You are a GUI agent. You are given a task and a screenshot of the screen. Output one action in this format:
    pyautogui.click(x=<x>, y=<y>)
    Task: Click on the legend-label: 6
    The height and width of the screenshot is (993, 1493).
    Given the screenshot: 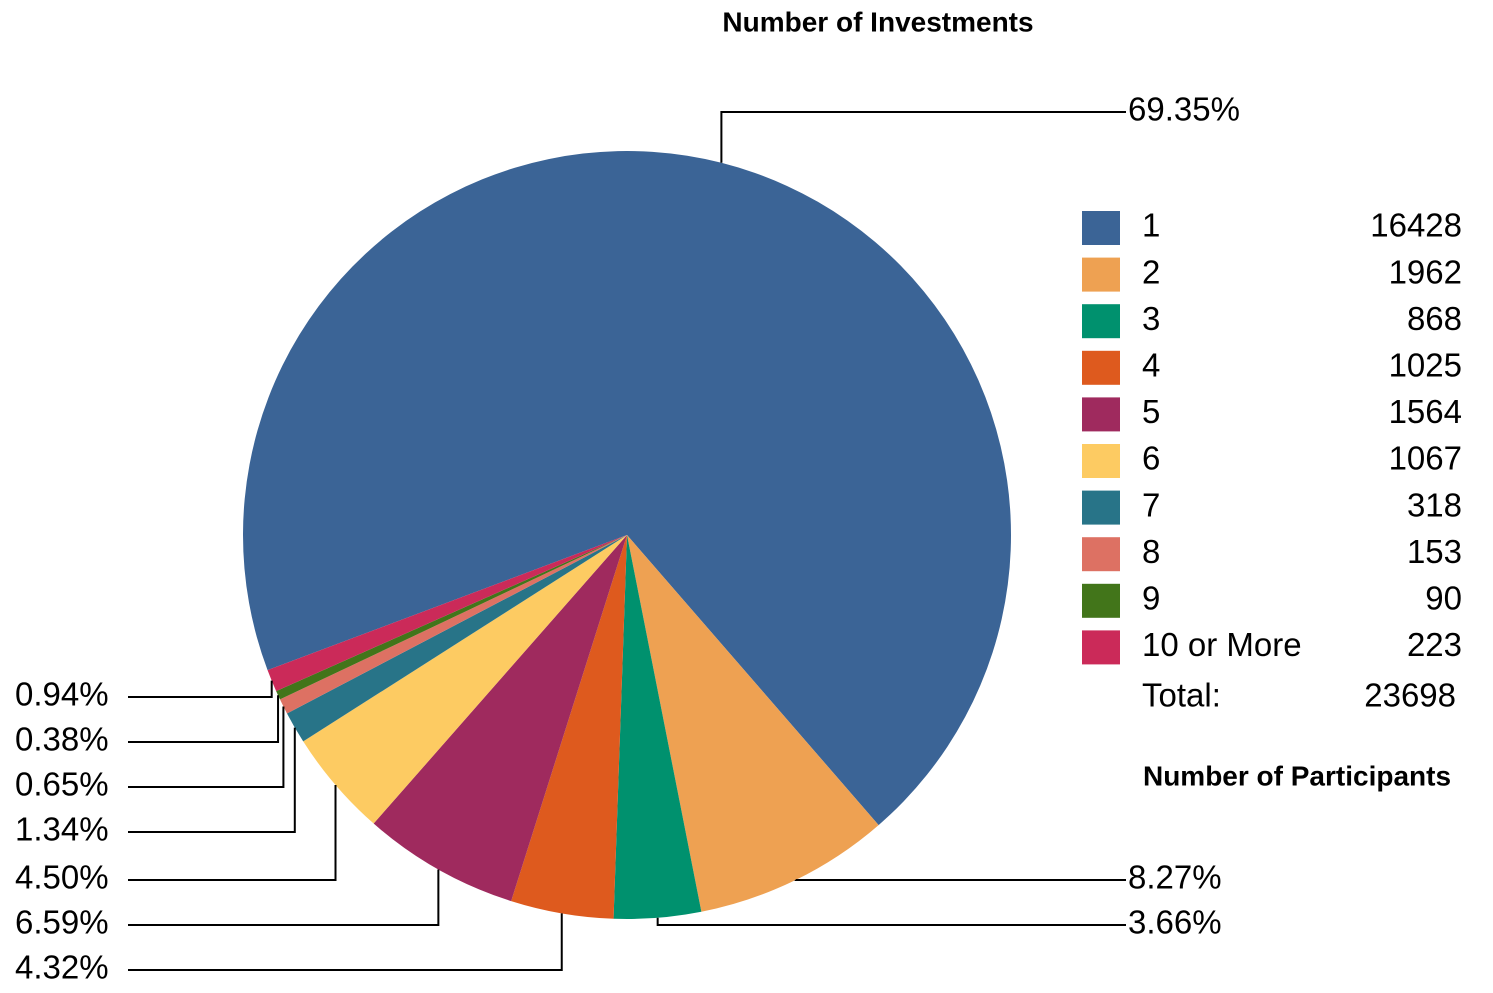 What is the action you would take?
    pyautogui.click(x=1151, y=458)
    